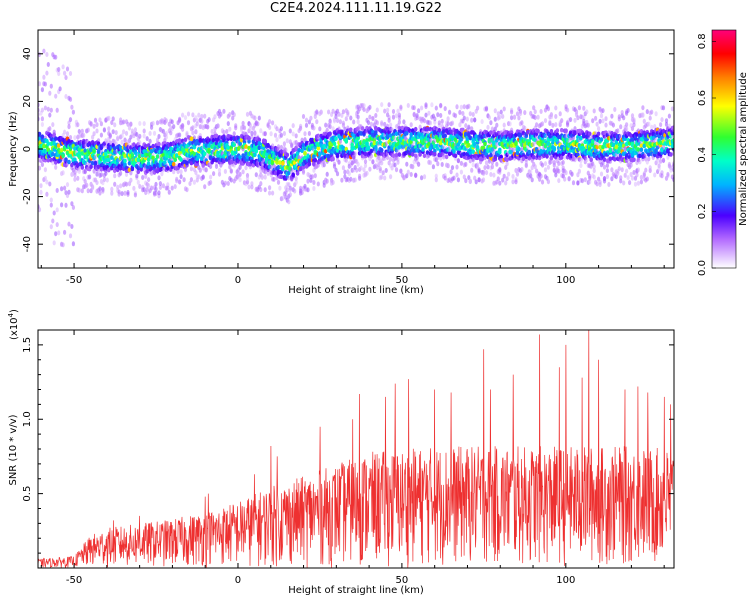 The width and height of the screenshot is (750, 600). I want to click on heatmap-cell-2030, so click(309, 164).